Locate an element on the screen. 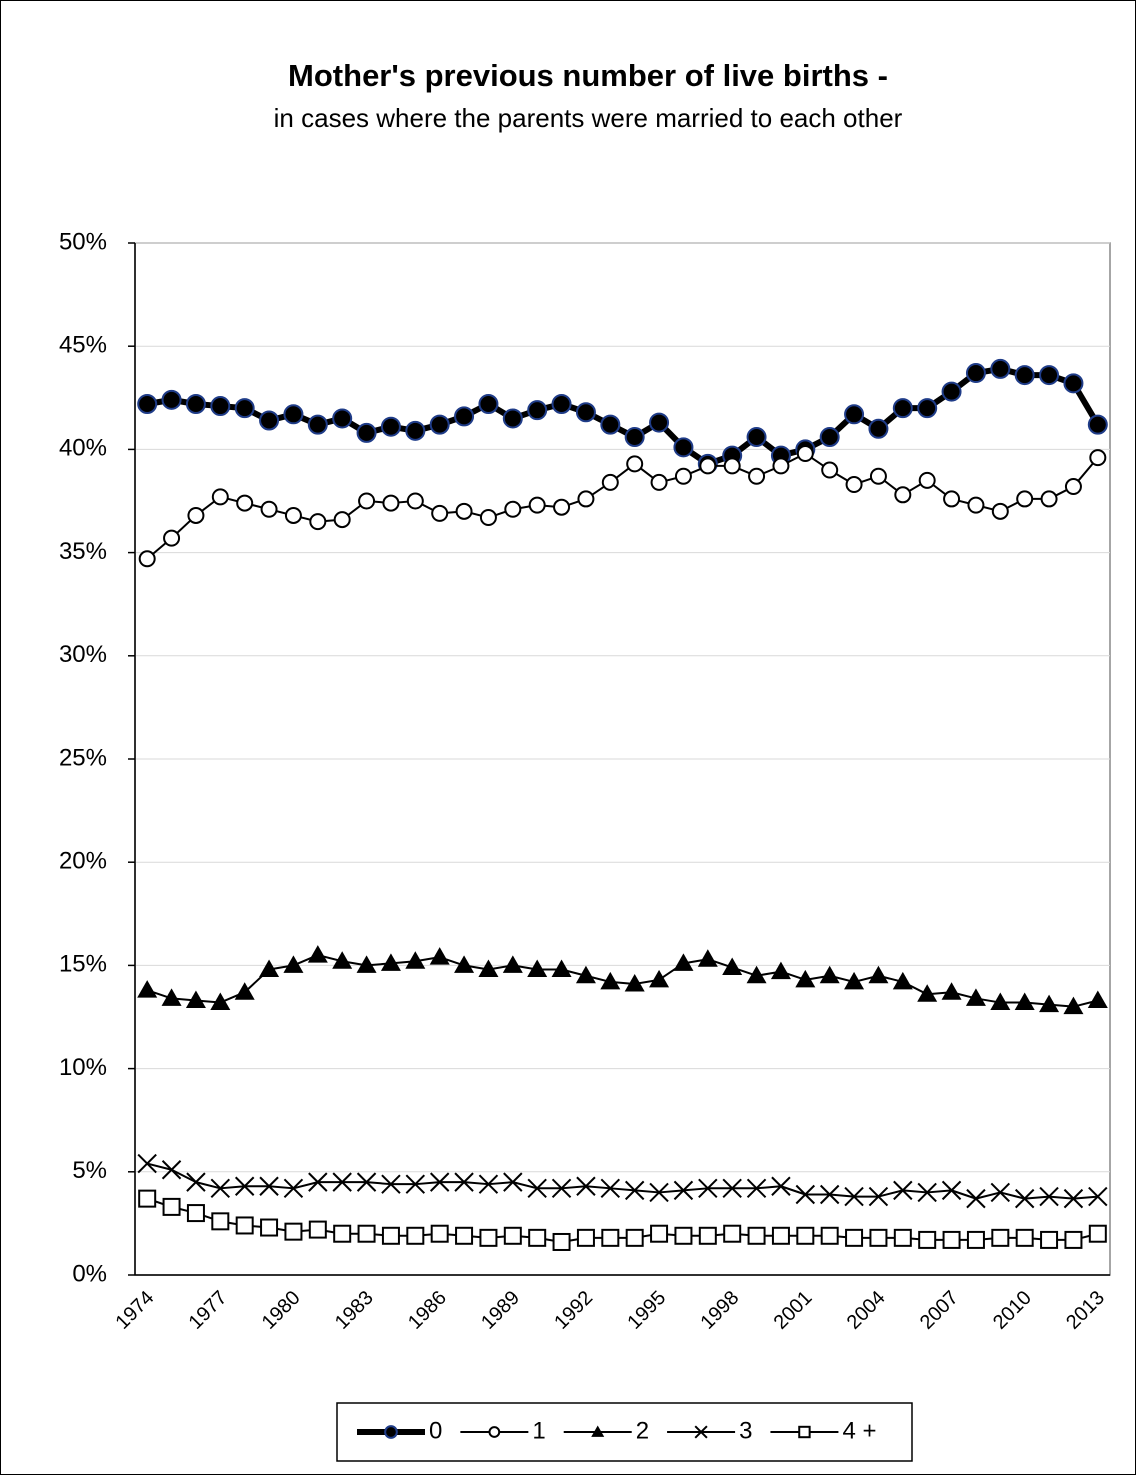 The image size is (1136, 1475). y-tick-label: 45% is located at coordinates (83, 345).